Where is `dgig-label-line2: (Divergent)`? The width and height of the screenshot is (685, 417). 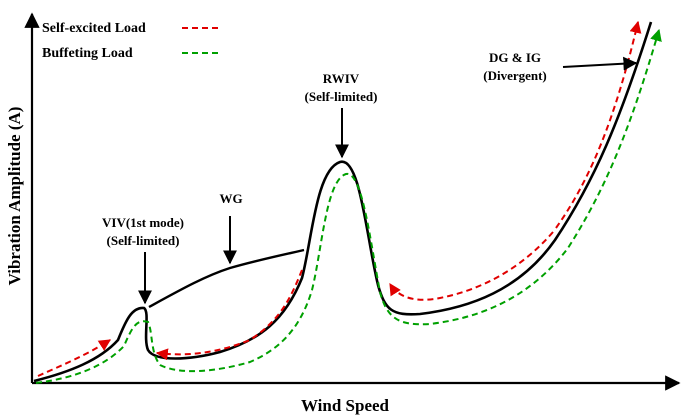
dgig-label-line2: (Divergent) is located at coordinates (515, 75).